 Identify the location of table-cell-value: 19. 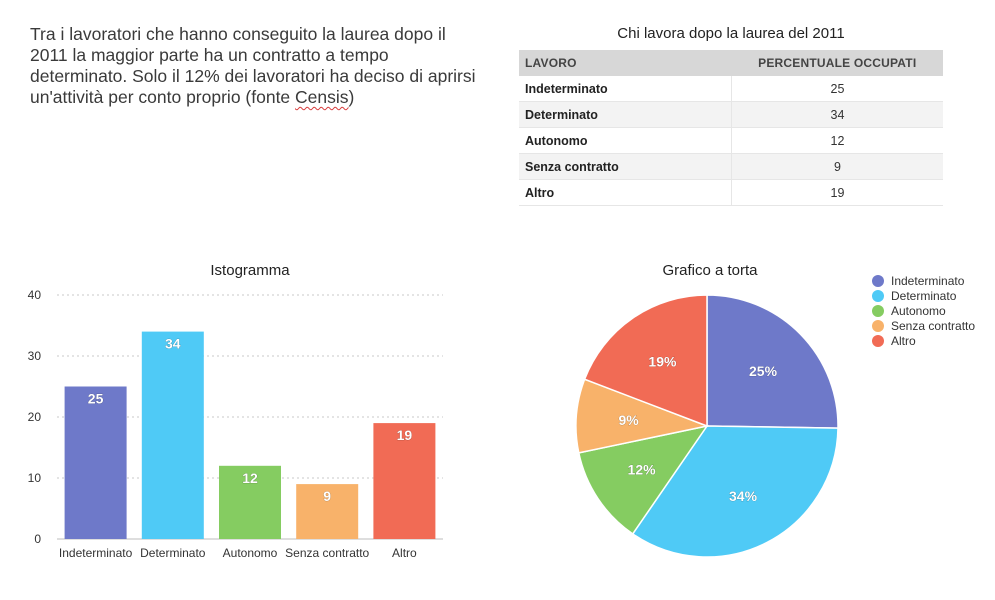
(837, 192).